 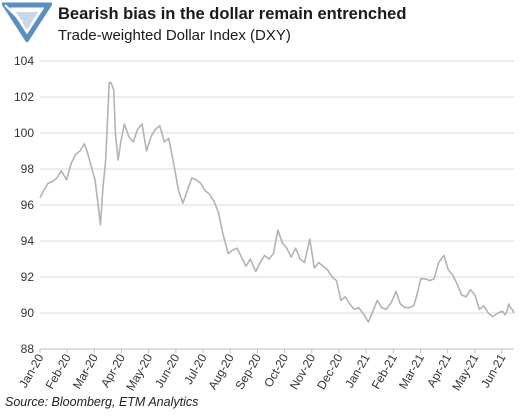 What do you see at coordinates (28, 241) in the screenshot?
I see `y-tick-label: 94` at bounding box center [28, 241].